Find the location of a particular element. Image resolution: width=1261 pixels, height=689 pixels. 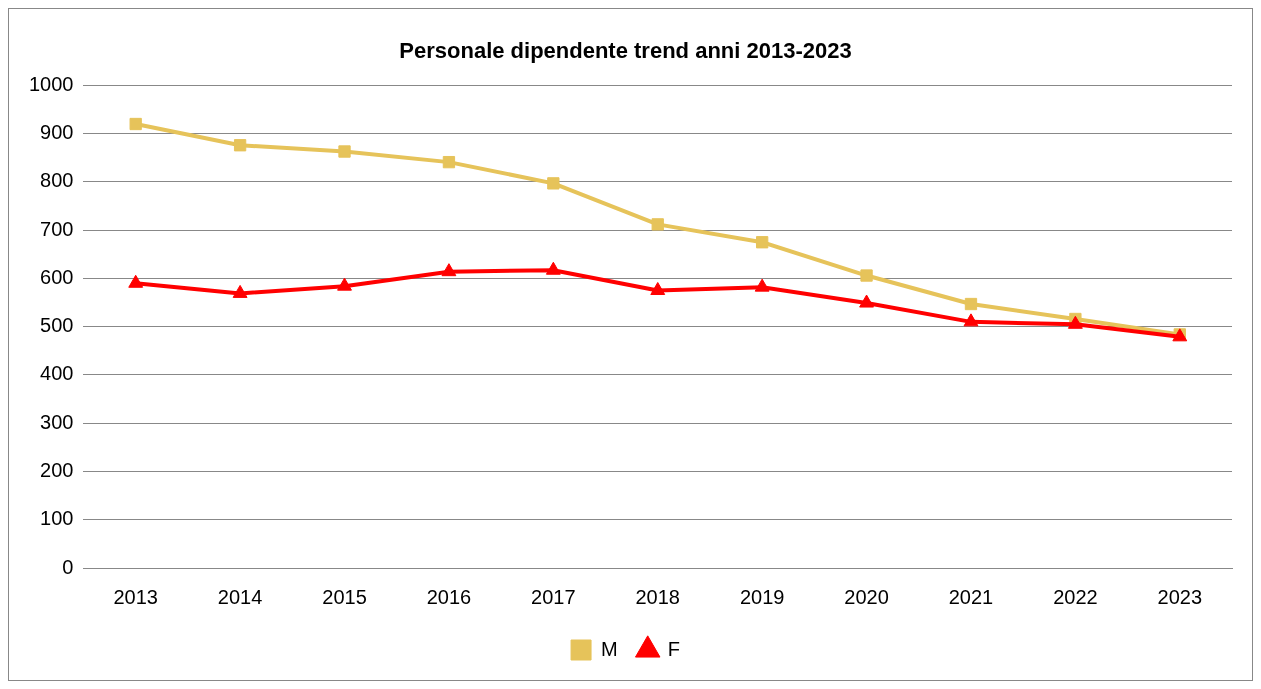

chart-title: Personale dipendente trend anni 2013-2023 is located at coordinates (625, 51).